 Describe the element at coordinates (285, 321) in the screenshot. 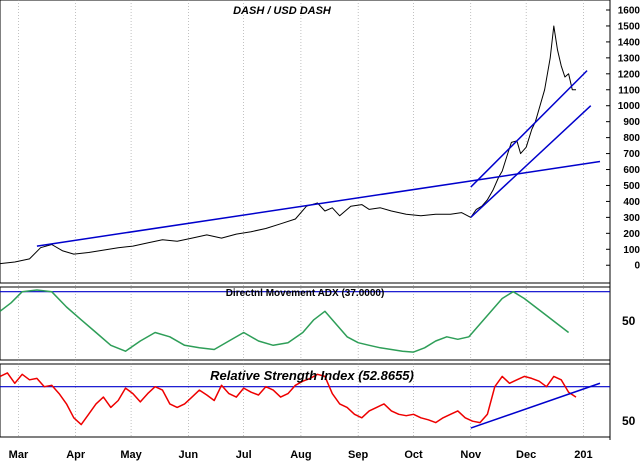

I see `adx-line` at that location.